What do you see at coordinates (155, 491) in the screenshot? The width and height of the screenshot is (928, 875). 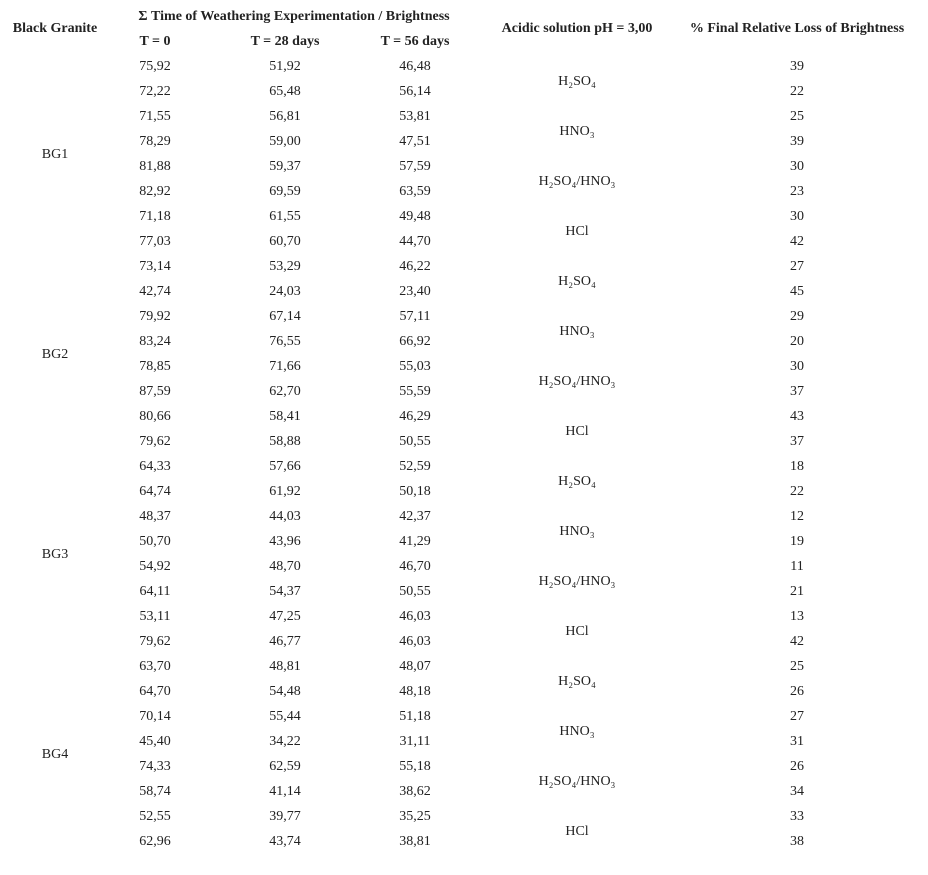 I see `cell: 64,74` at bounding box center [155, 491].